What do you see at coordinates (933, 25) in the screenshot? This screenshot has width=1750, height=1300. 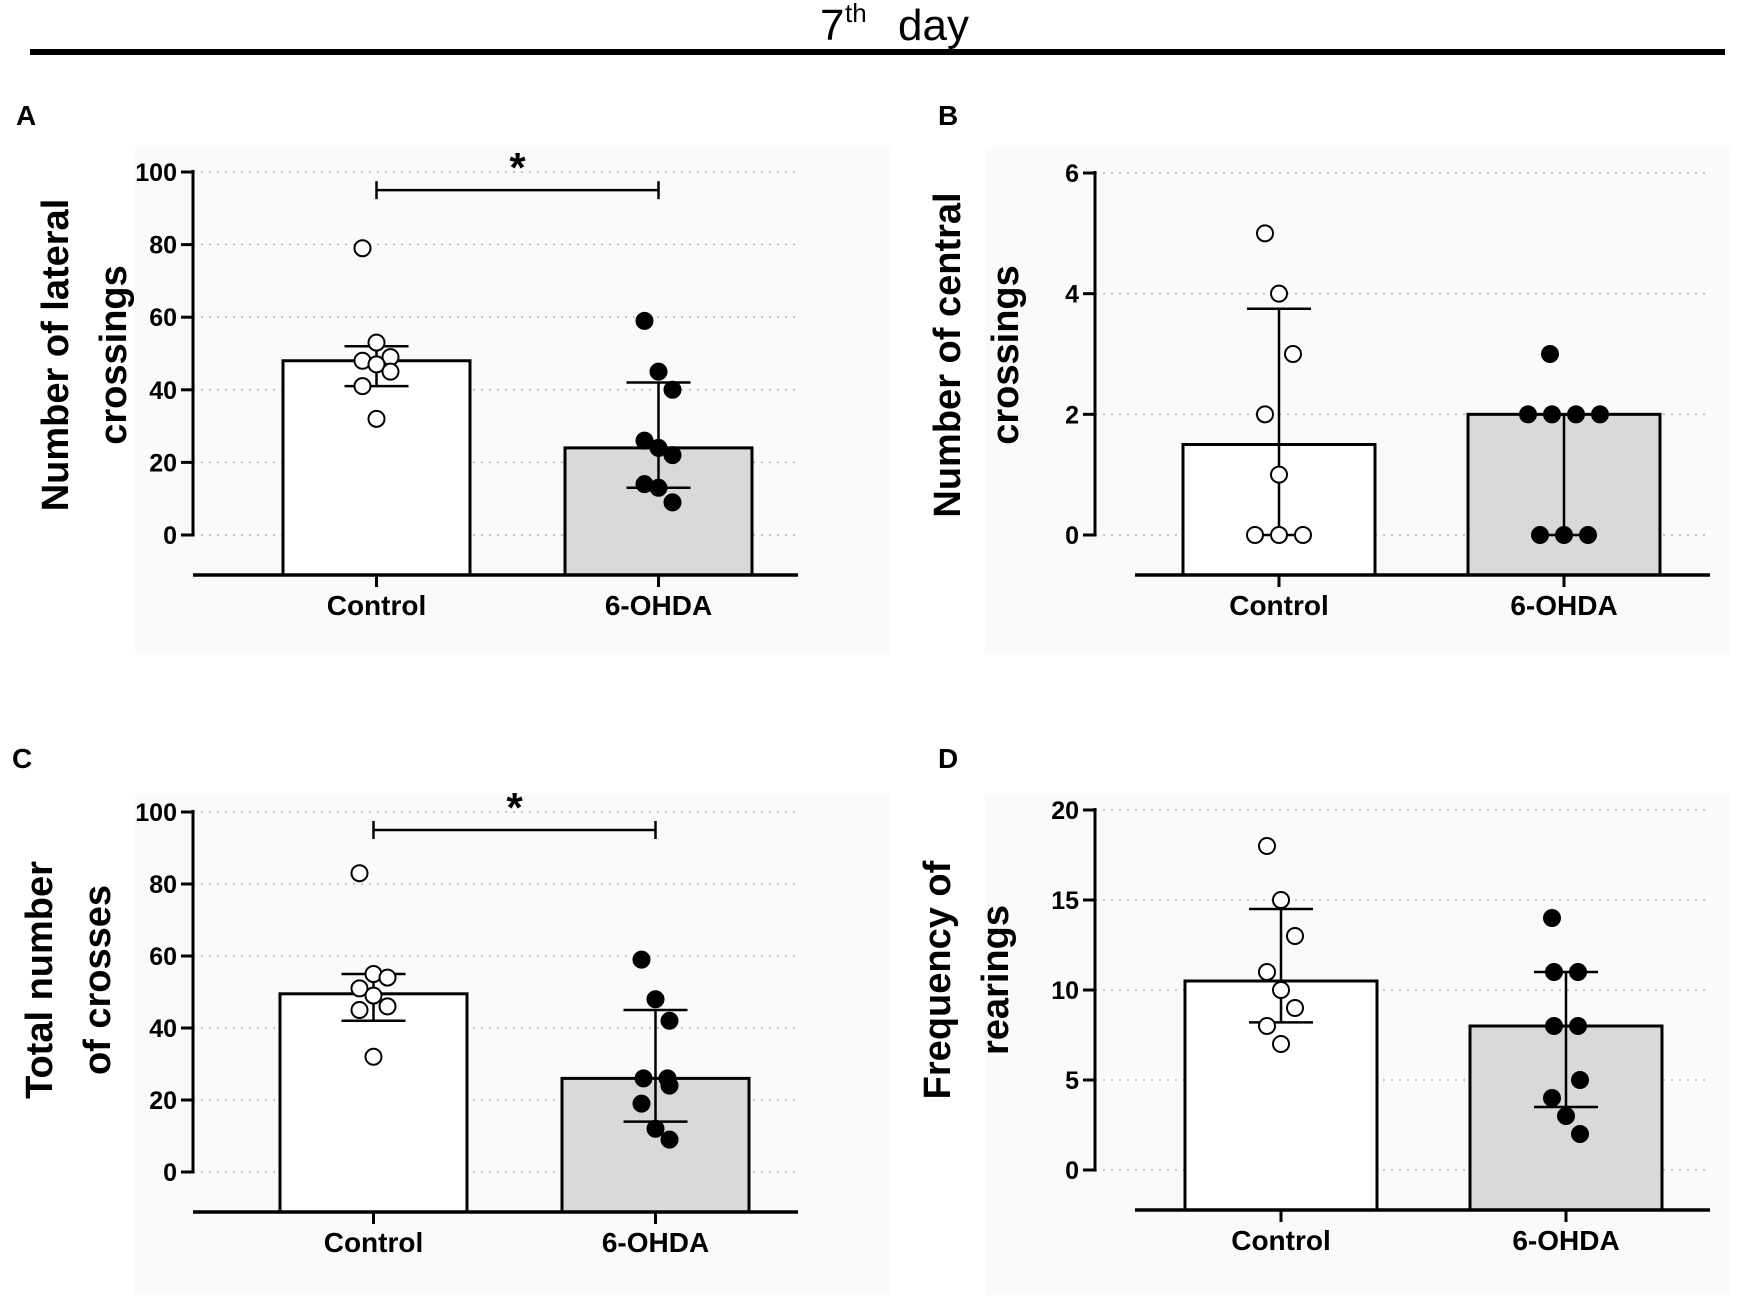 I see `header-day-word: day` at bounding box center [933, 25].